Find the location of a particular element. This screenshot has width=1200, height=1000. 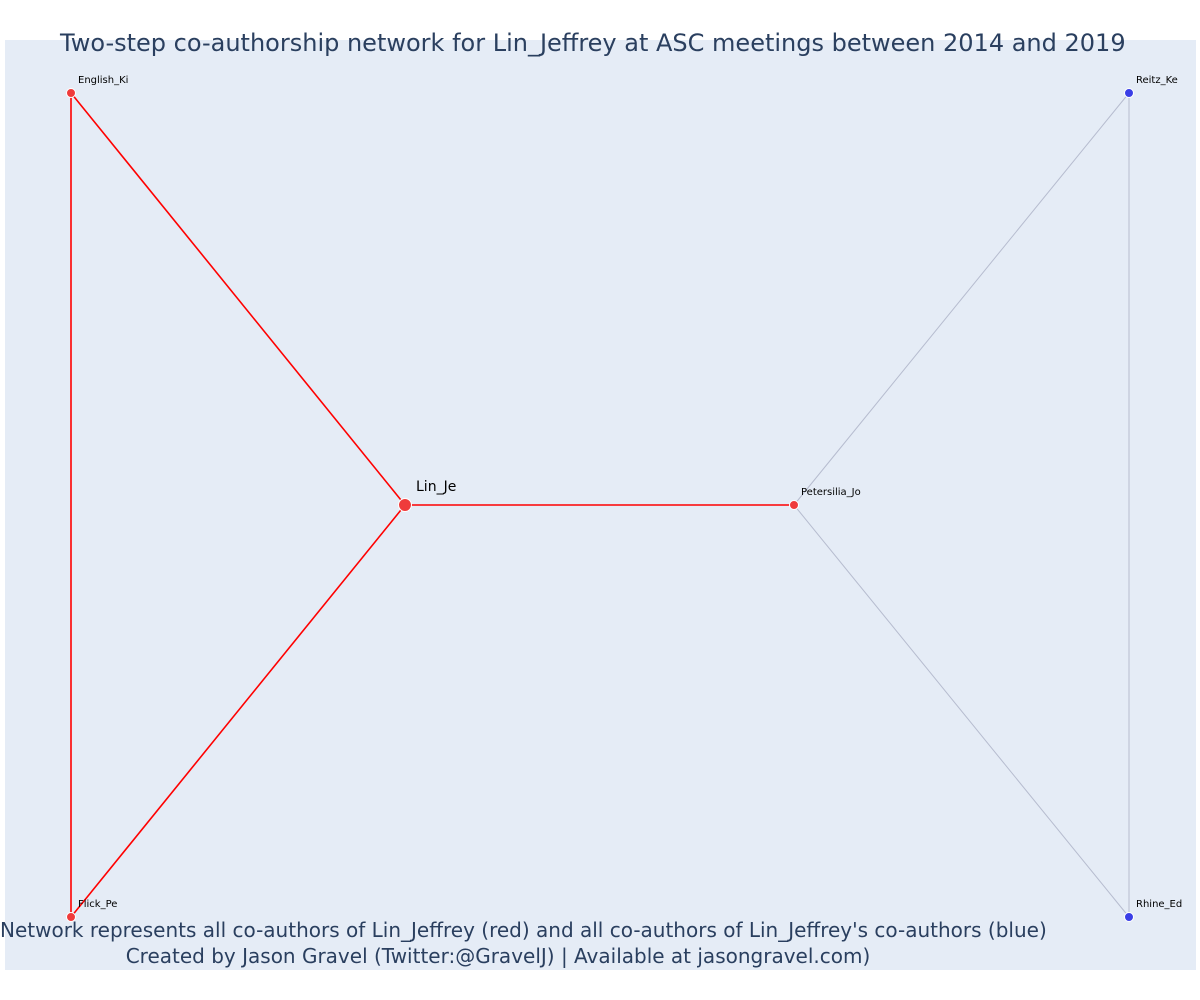

node-label-Rhine_Ed: Rhine_Ed is located at coordinates (1159, 904).